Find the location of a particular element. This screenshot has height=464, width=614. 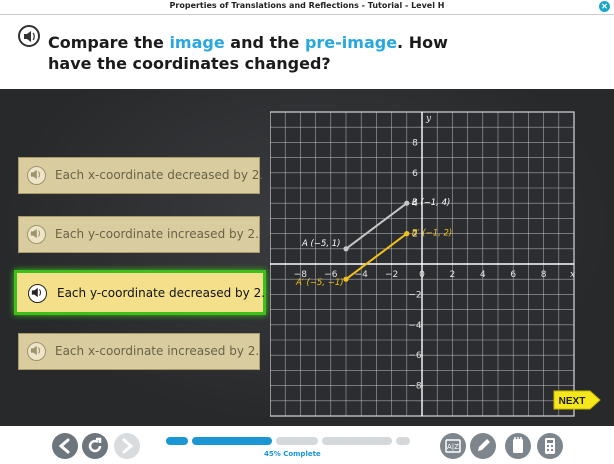

x-axis-label: x is located at coordinates (572, 275).